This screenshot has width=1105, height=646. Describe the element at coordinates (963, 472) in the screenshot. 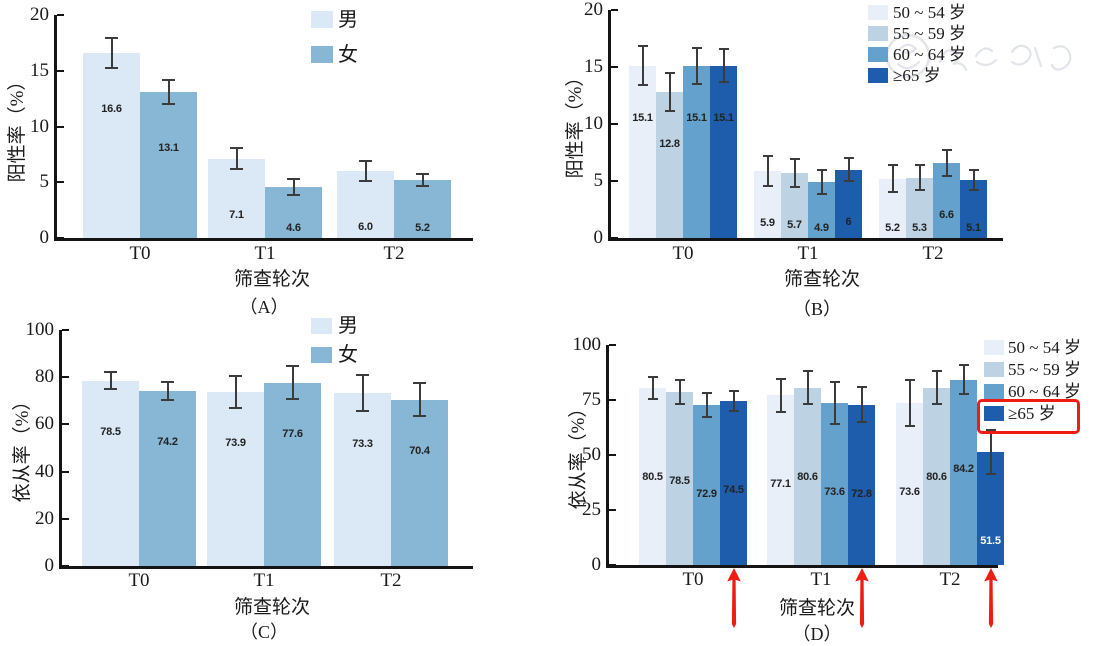

I see `bar-d-series3-t2` at that location.